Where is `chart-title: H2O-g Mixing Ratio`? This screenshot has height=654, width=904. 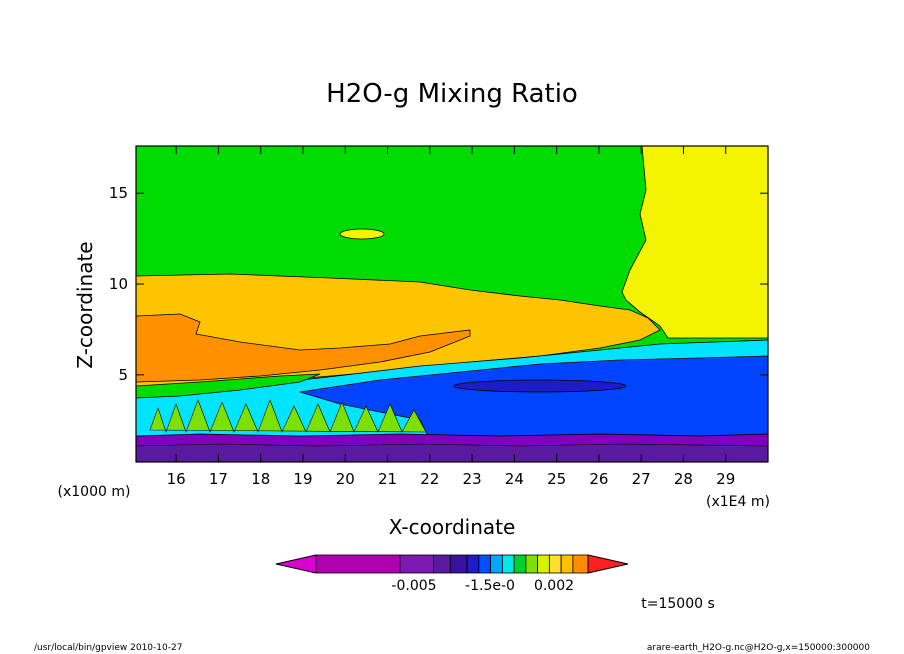 chart-title: H2O-g Mixing Ratio is located at coordinates (452, 94).